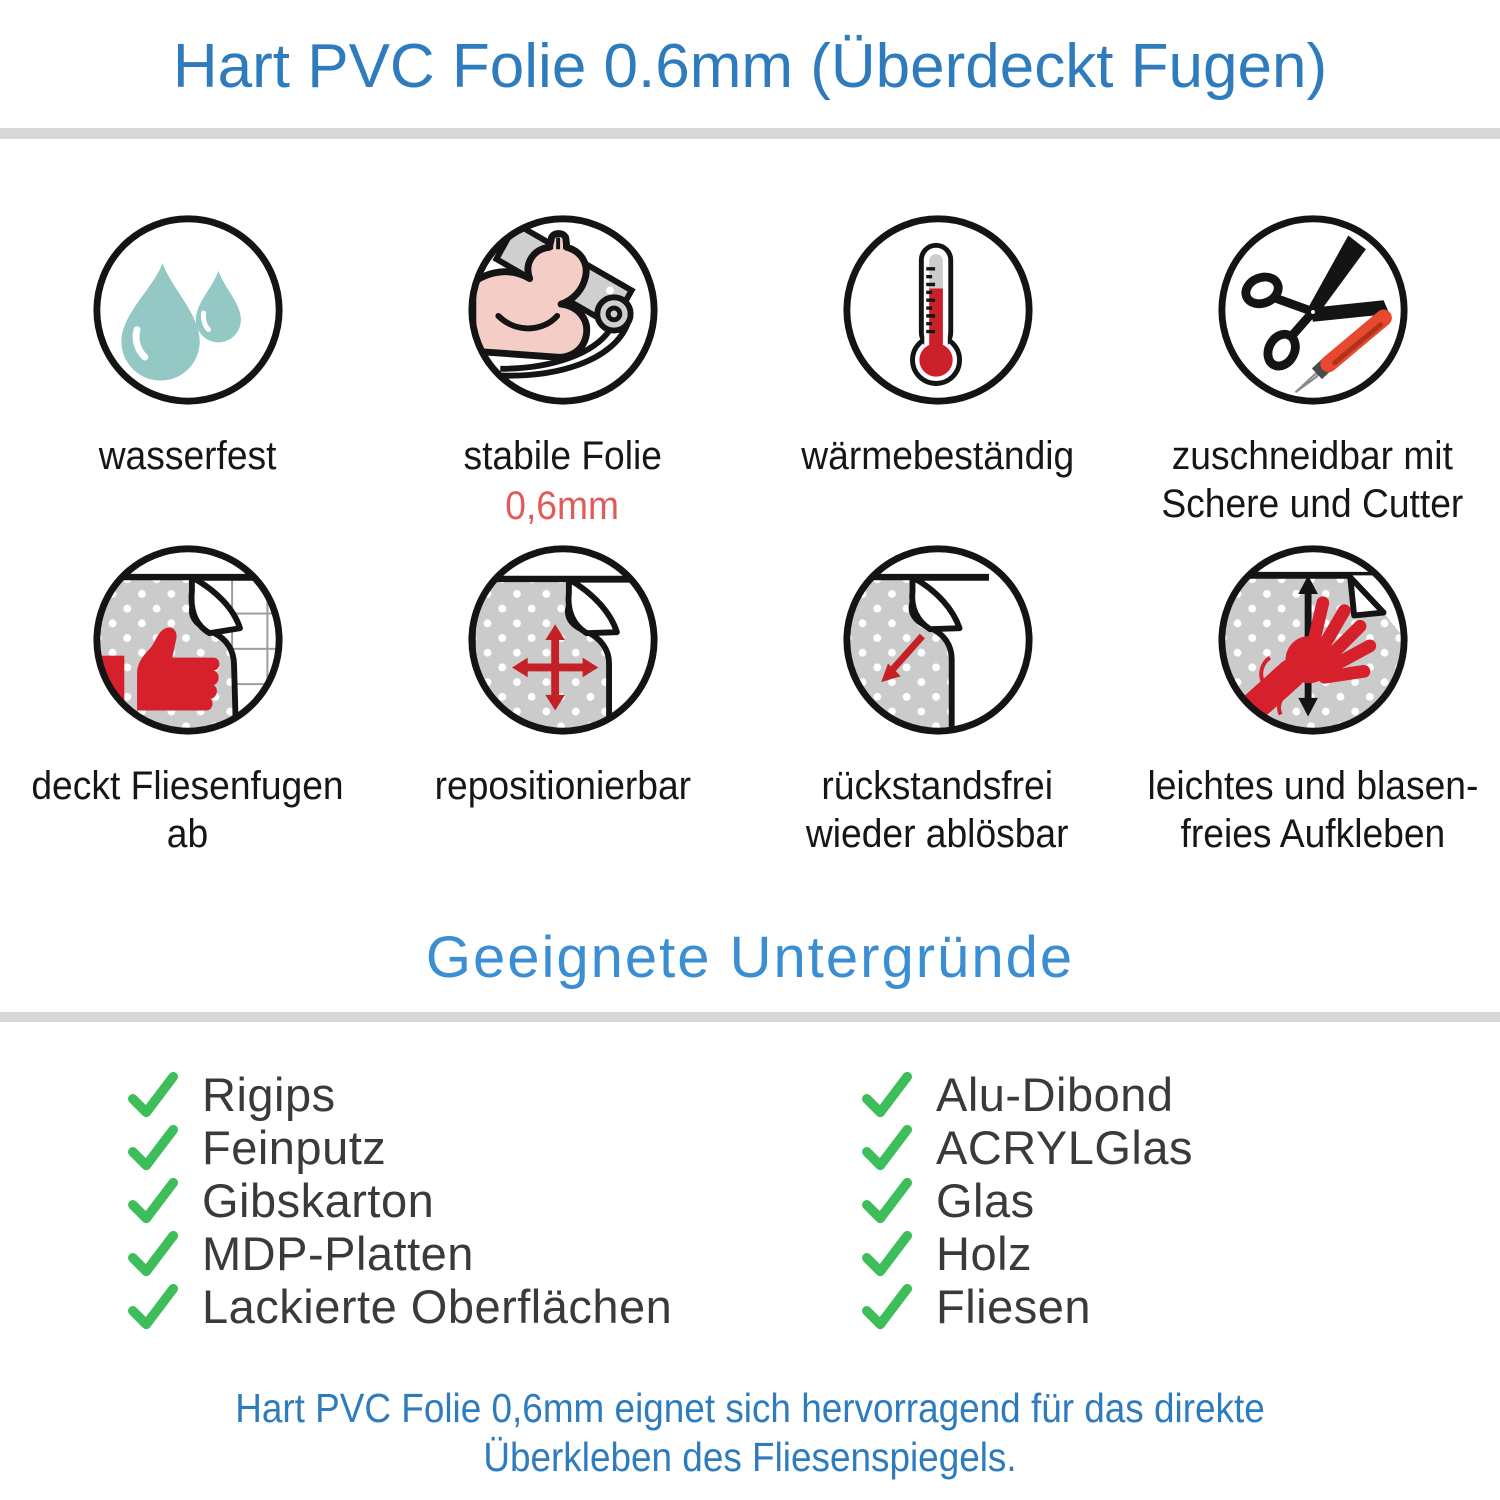 This screenshot has width=1500, height=1500. I want to click on list-item: Rigips, so click(400, 1094).